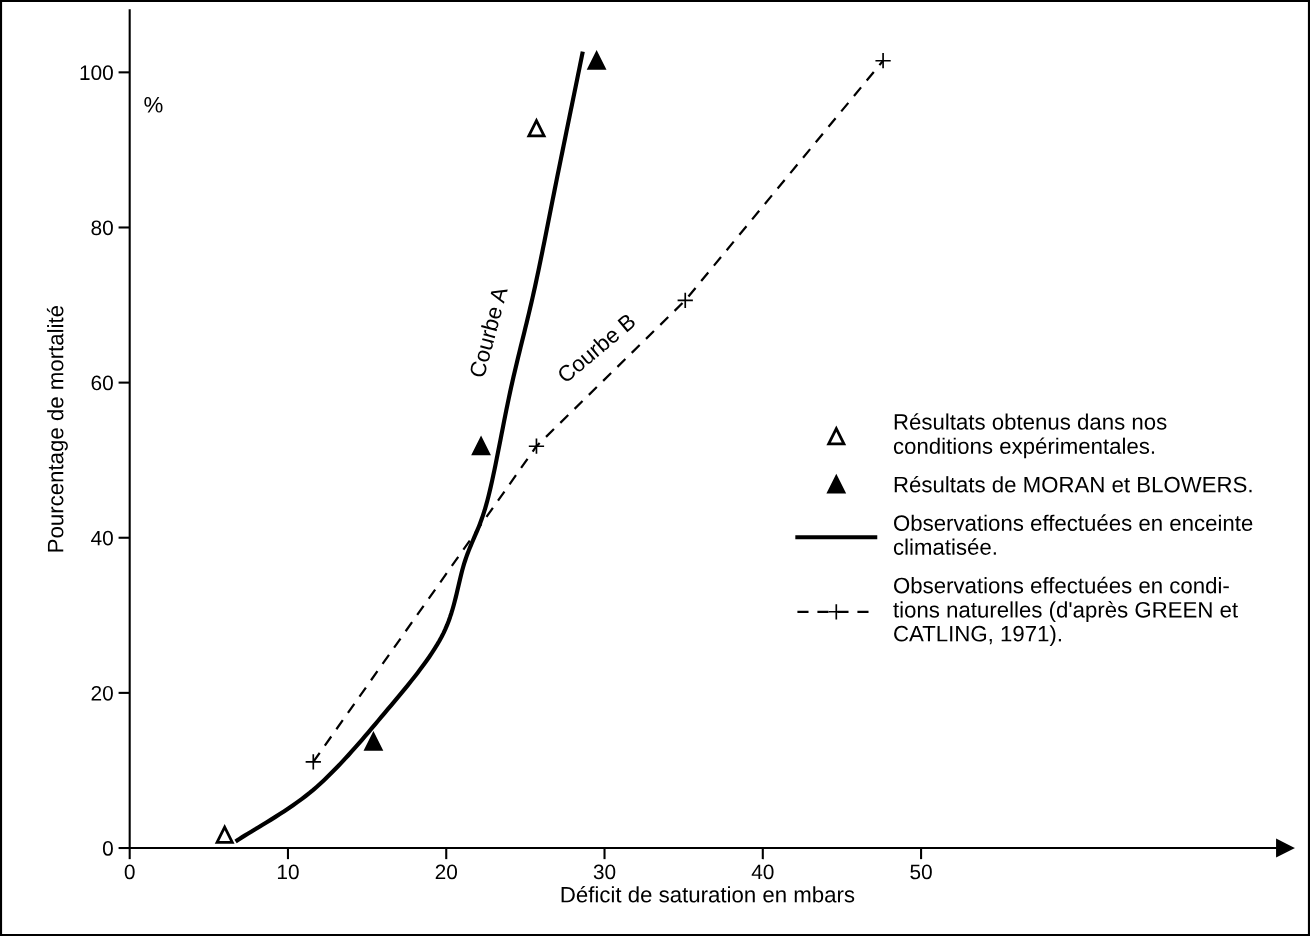  What do you see at coordinates (102, 538) in the screenshot?
I see `y-tick-label: 40` at bounding box center [102, 538].